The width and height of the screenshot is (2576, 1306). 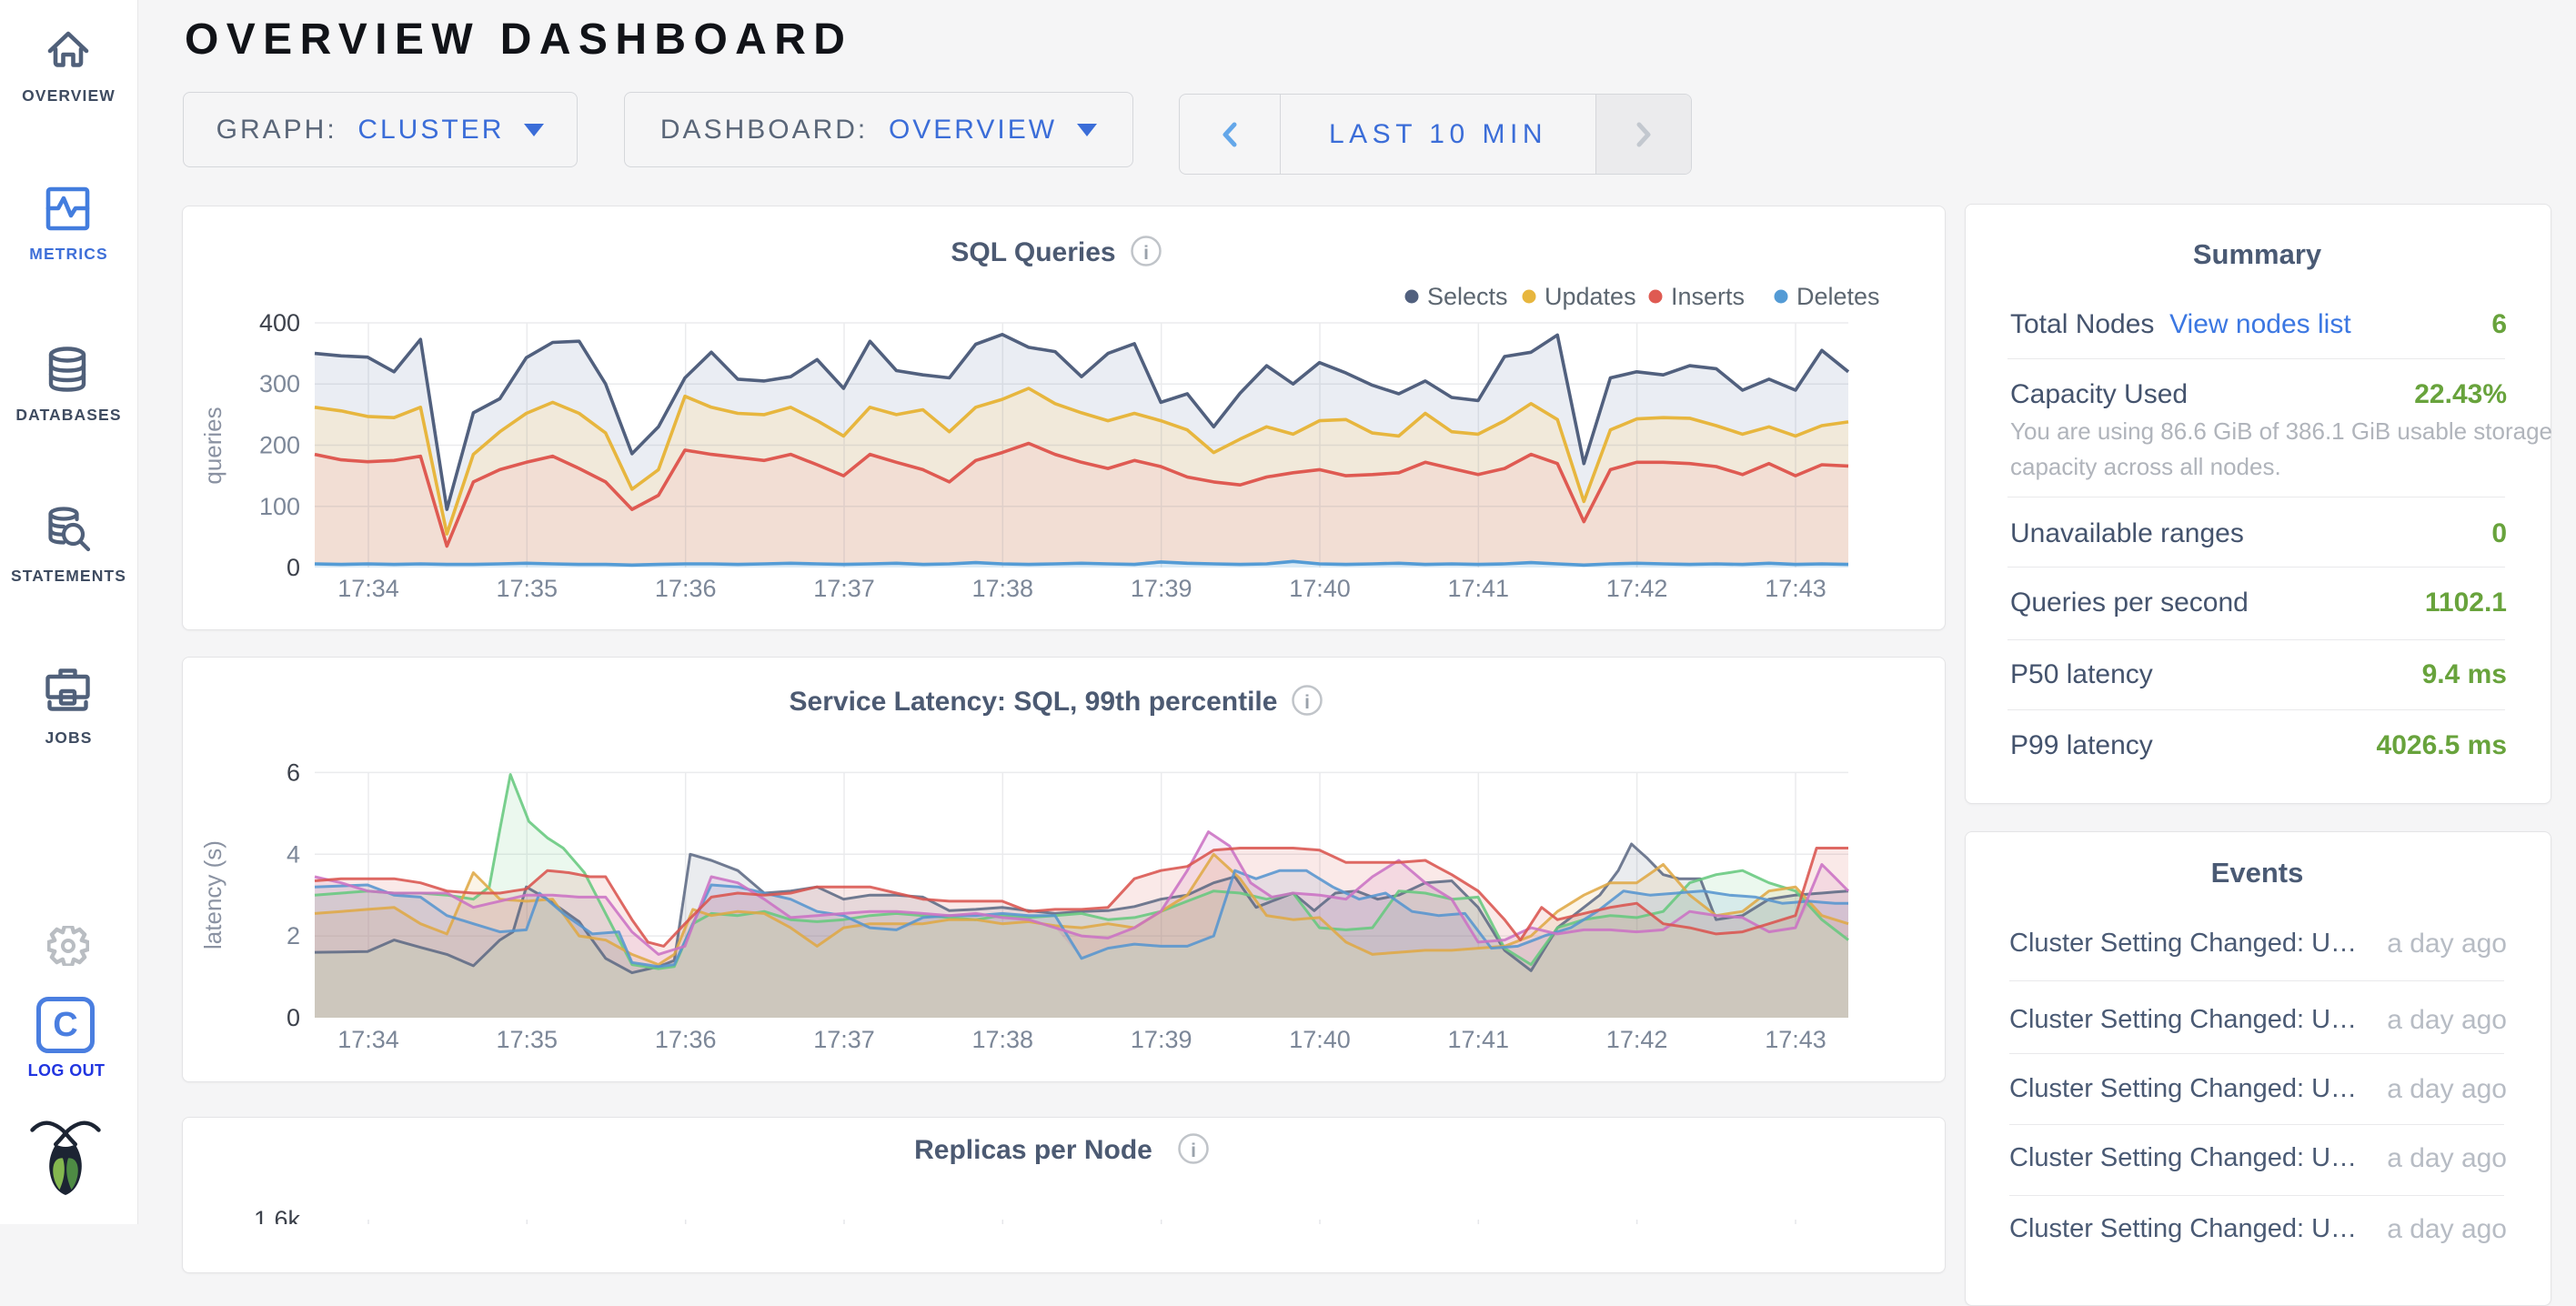 I want to click on svg-text: 100, so click(x=279, y=506).